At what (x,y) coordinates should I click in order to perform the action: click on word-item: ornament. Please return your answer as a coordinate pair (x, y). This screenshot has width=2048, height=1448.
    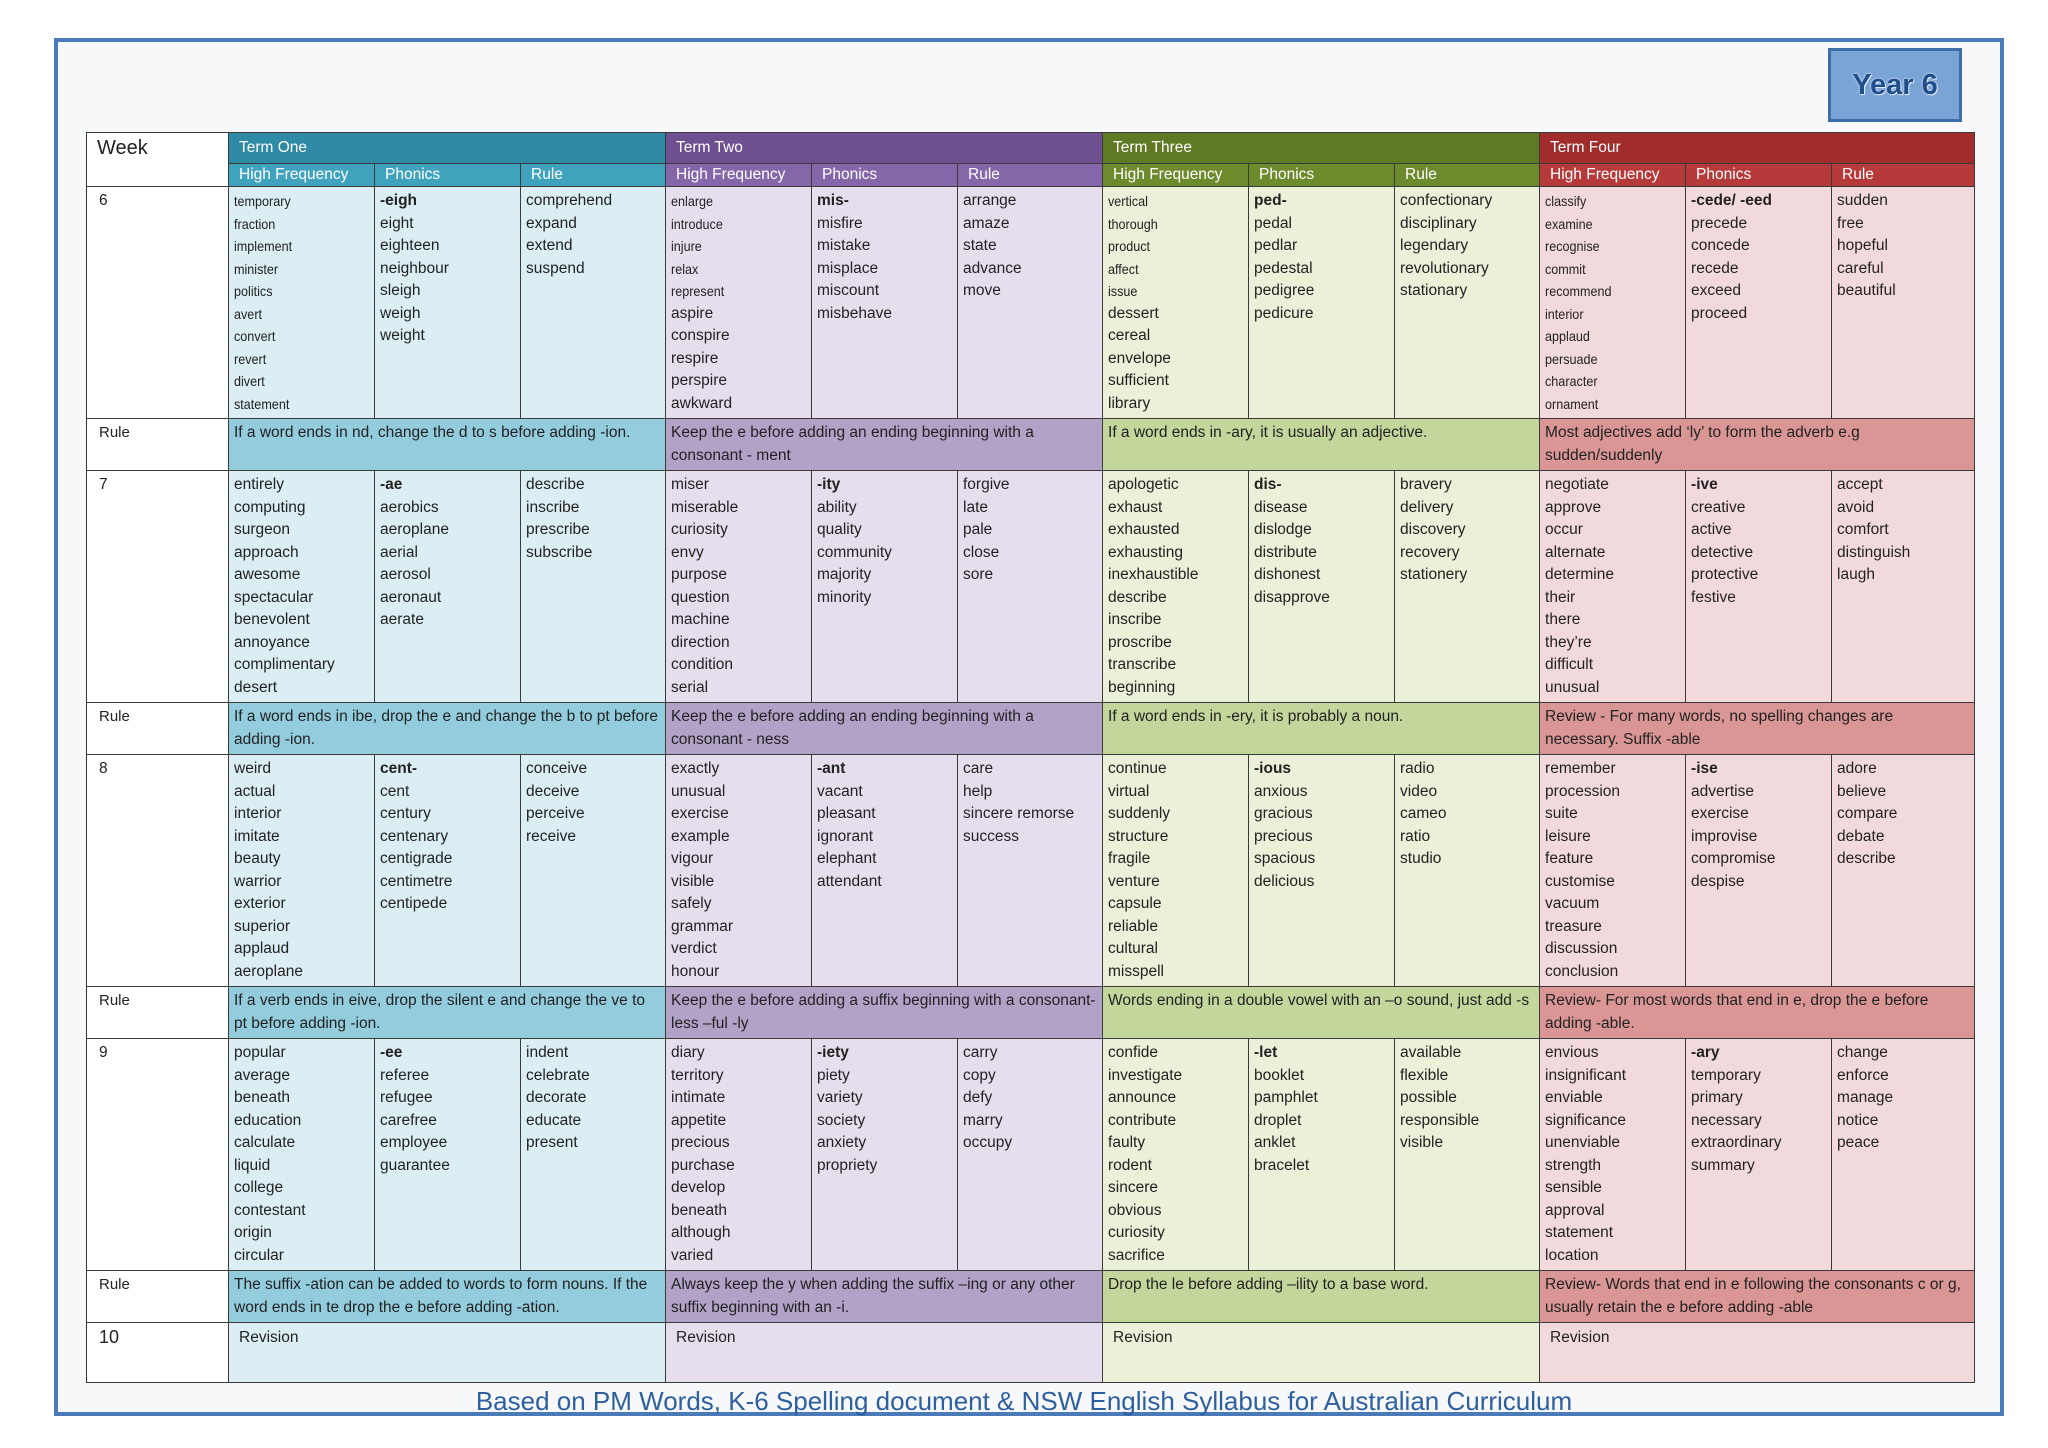
    Looking at the image, I should click on (1572, 403).